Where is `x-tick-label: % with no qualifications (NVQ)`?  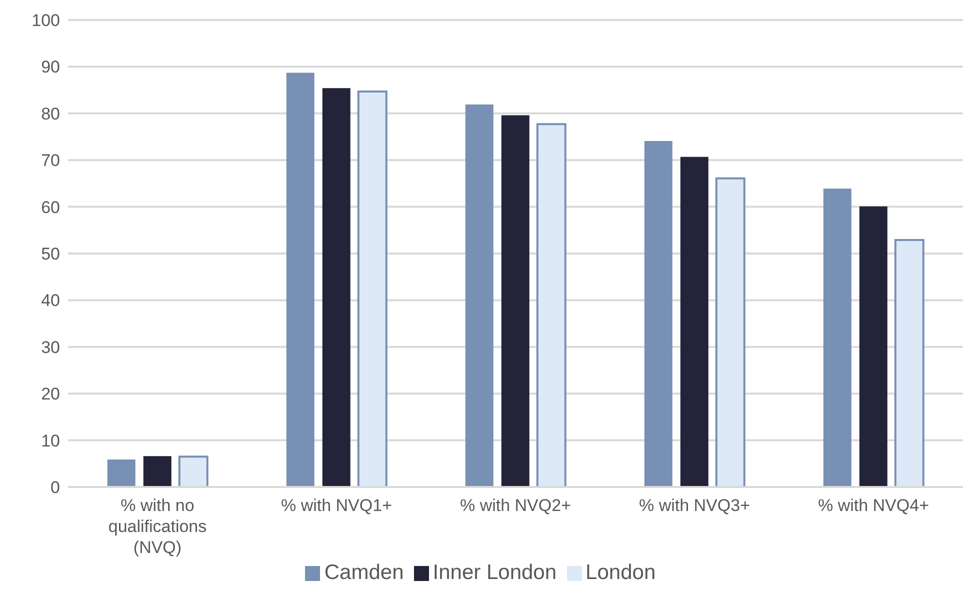
x-tick-label: % with no qualifications (NVQ) is located at coordinates (157, 526).